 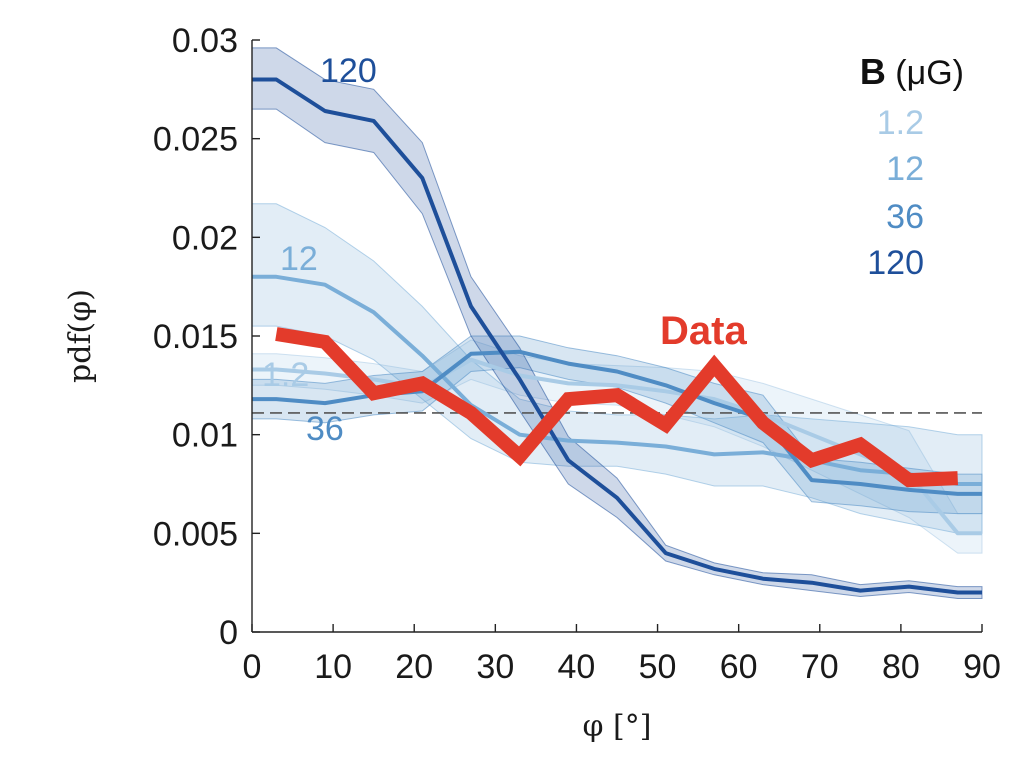 I want to click on x-tick-label: 80, so click(x=901, y=667).